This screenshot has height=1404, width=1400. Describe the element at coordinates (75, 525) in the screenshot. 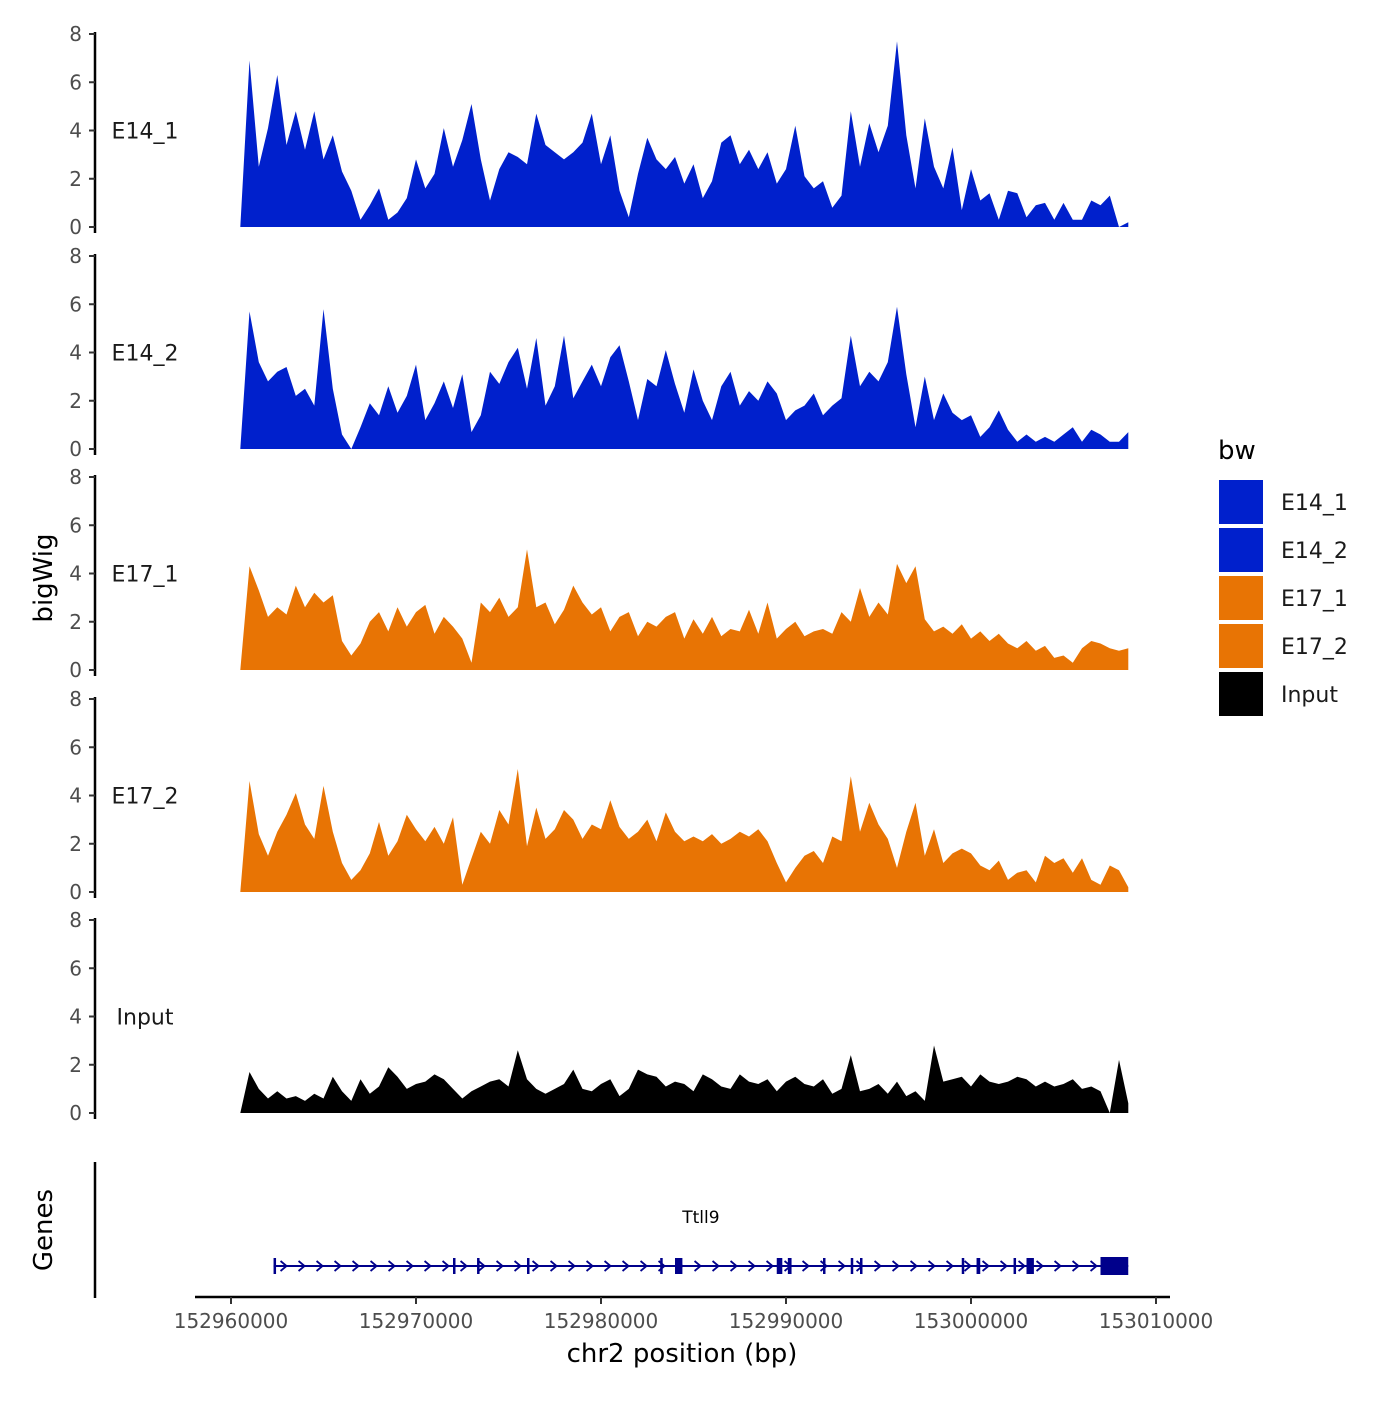

I see `y-tick-label-E17_1-6: 6` at that location.